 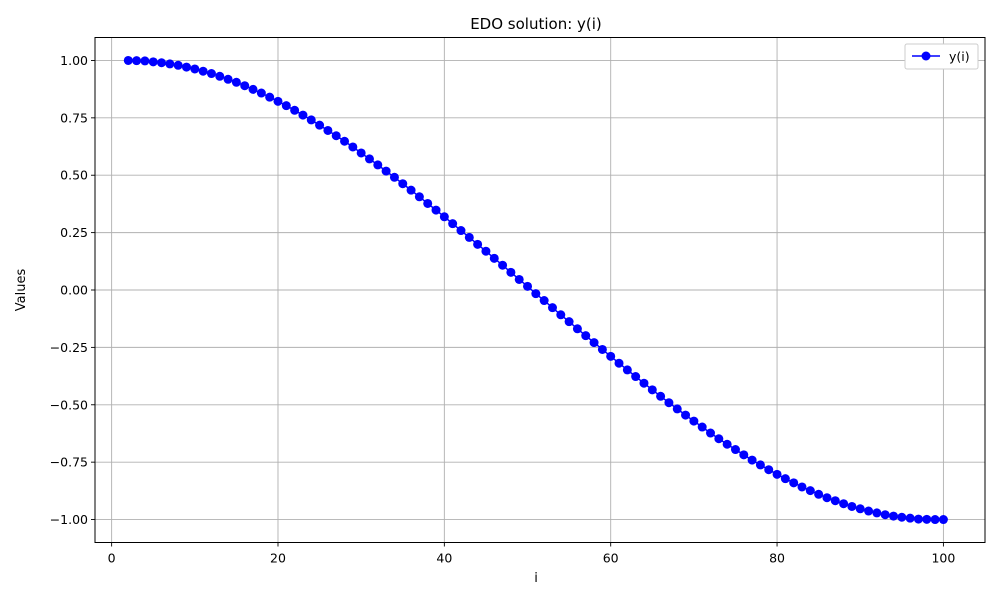 I want to click on chart-title: EDO solution: y(i), so click(x=536, y=24).